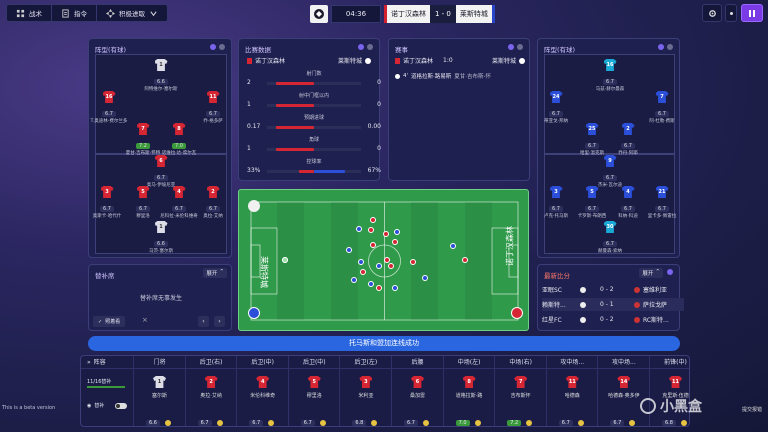  Describe the element at coordinates (624, 396) in the screenshot. I see `player-name: 哈德森·奥多伊` at that location.